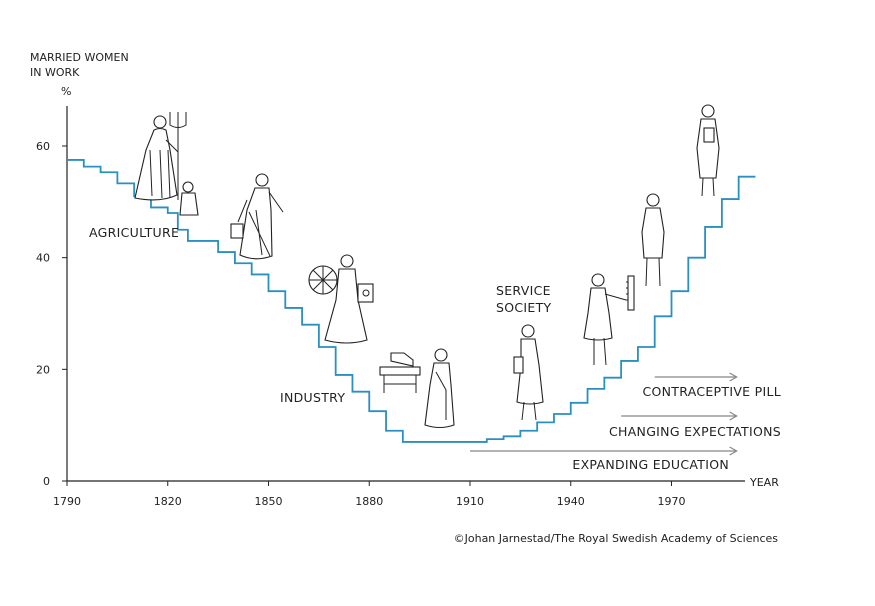 The height and width of the screenshot is (606, 875). I want to click on factory-woman-icon, so click(439, 388).